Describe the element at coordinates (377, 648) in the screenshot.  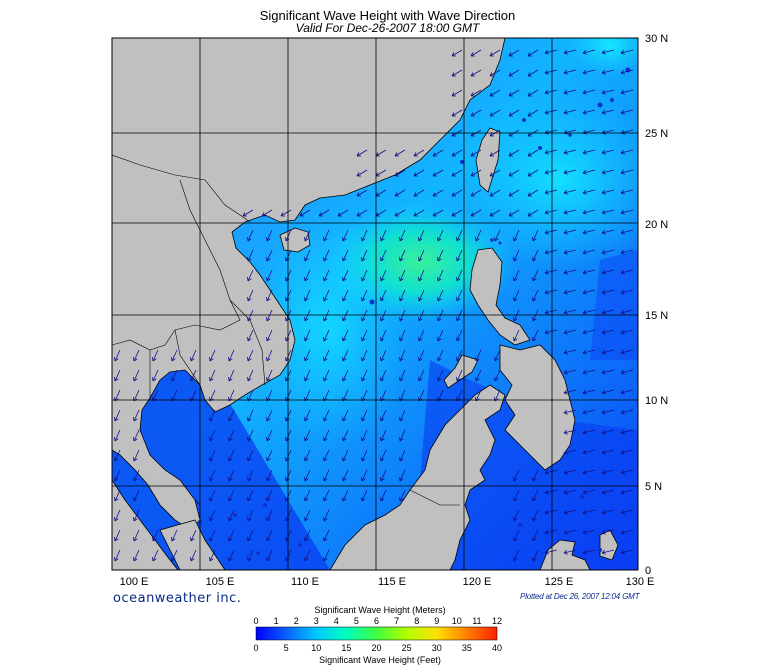
I see `legend-feet-ticks: 0 5 10 15 20 25 30 35 40` at that location.